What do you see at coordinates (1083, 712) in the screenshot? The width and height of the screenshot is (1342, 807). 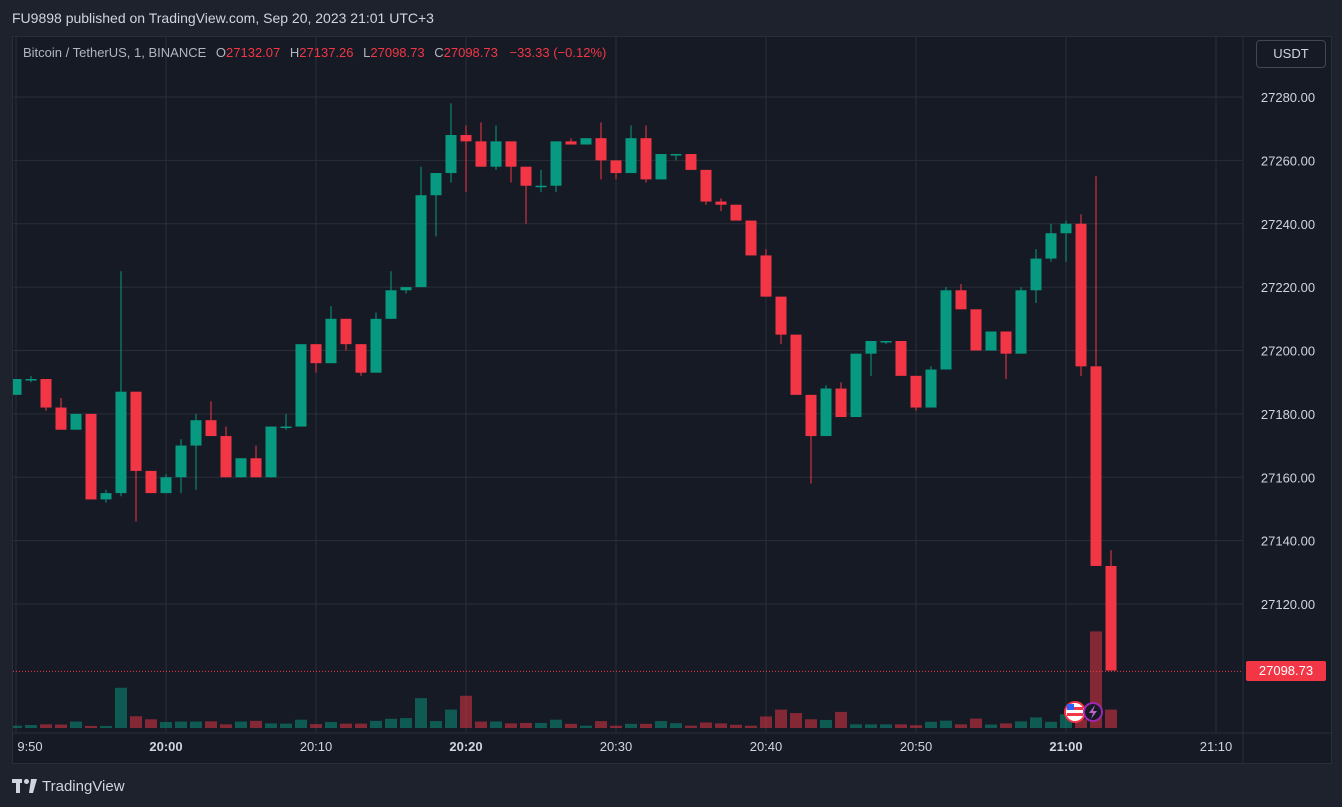 I see `event-icons` at bounding box center [1083, 712].